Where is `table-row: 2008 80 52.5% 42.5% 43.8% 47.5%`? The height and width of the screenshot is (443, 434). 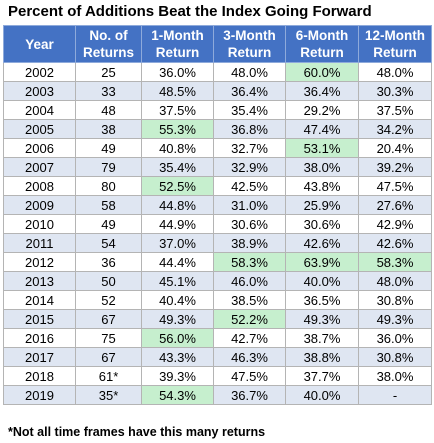
table-row: 2008 80 52.5% 42.5% 43.8% 47.5% is located at coordinates (217, 186).